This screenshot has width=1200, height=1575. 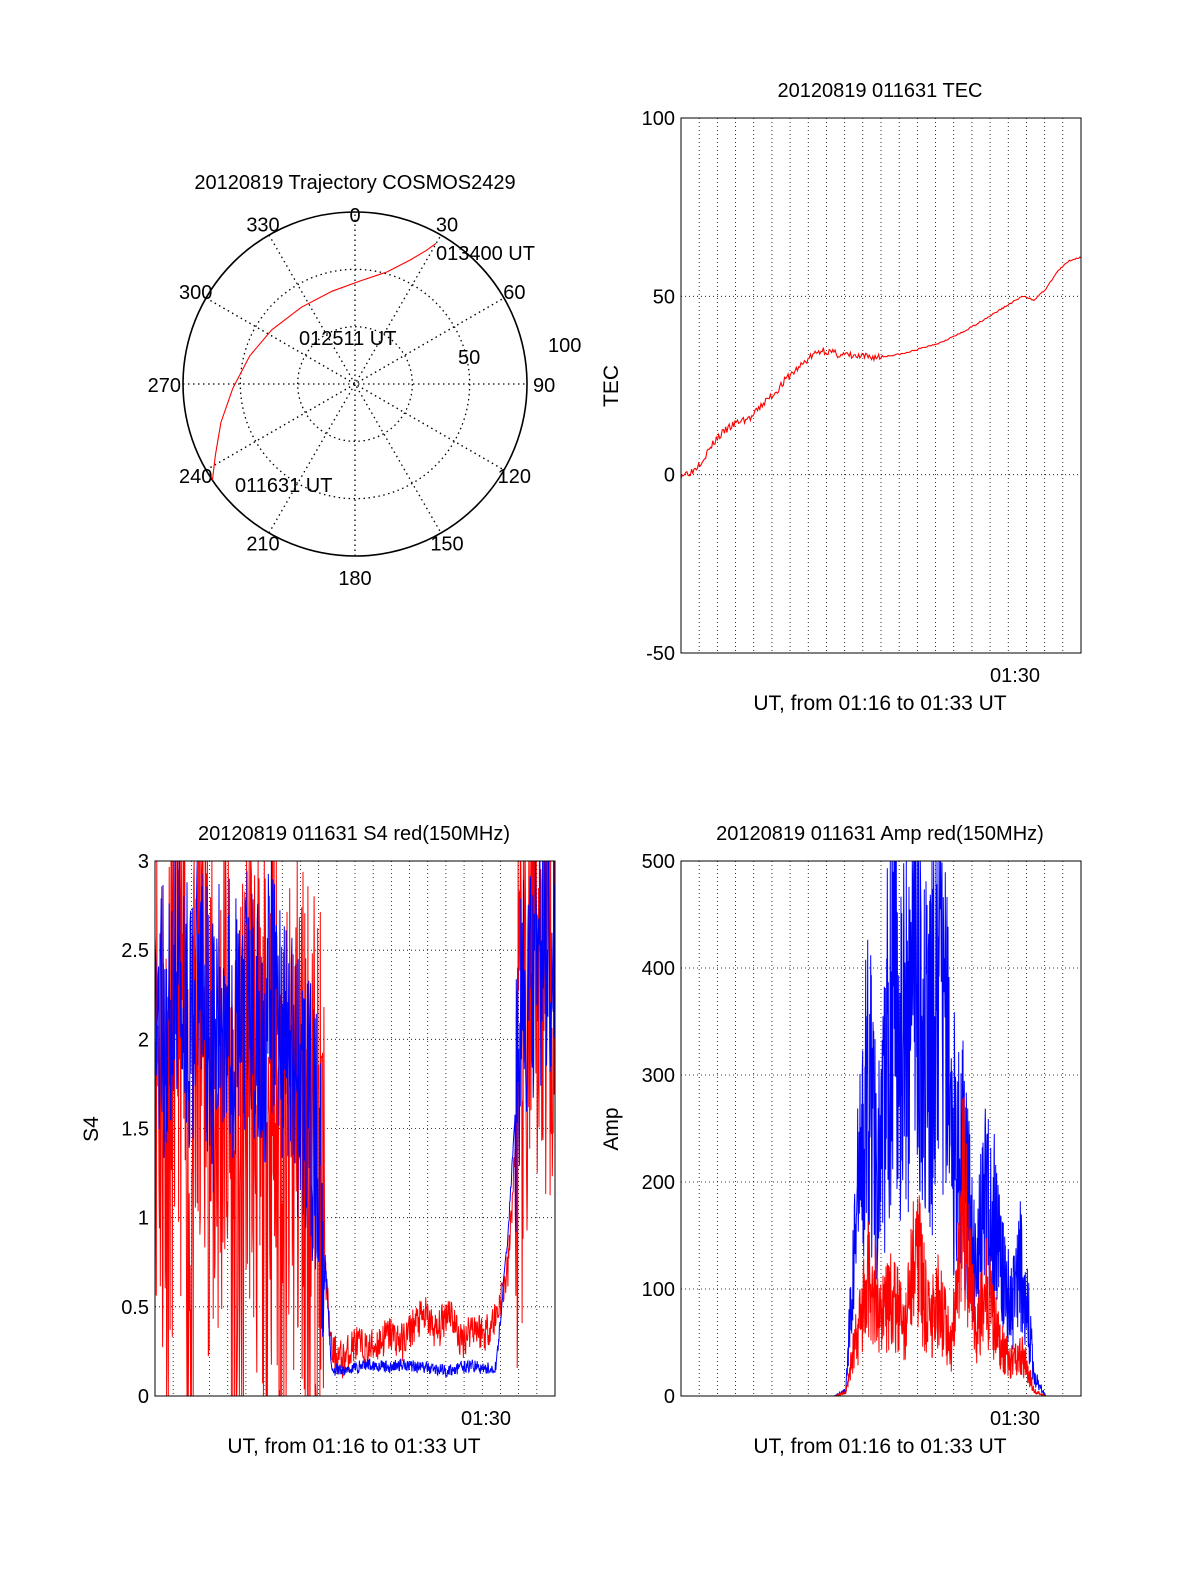 I want to click on azimuth-label-180: 180, so click(x=354, y=579).